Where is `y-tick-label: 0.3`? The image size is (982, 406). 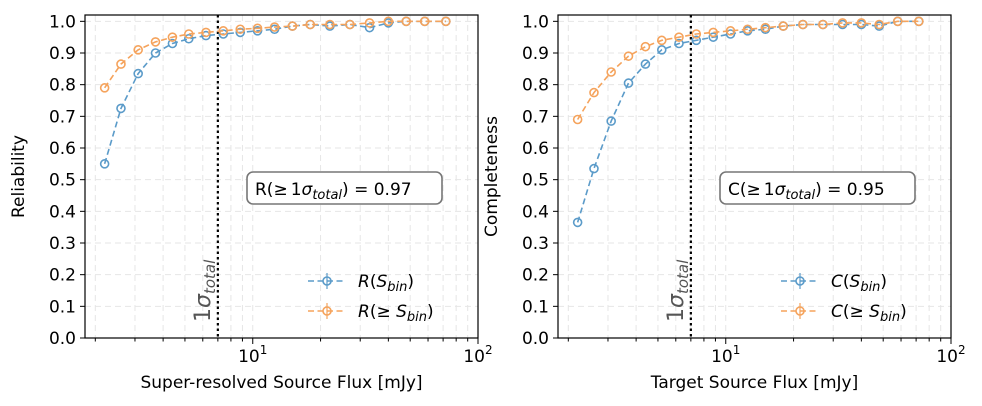
y-tick-label: 0.3 is located at coordinates (535, 244).